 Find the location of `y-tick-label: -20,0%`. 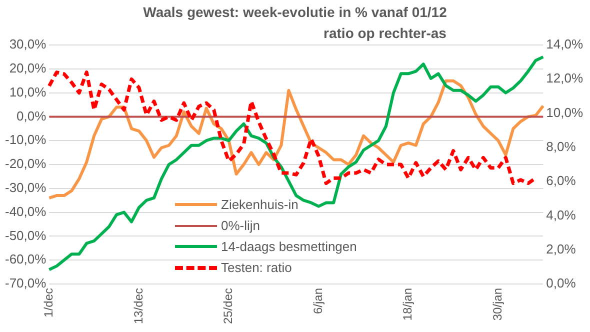

y-tick-label: -20,0% is located at coordinates (25, 164).